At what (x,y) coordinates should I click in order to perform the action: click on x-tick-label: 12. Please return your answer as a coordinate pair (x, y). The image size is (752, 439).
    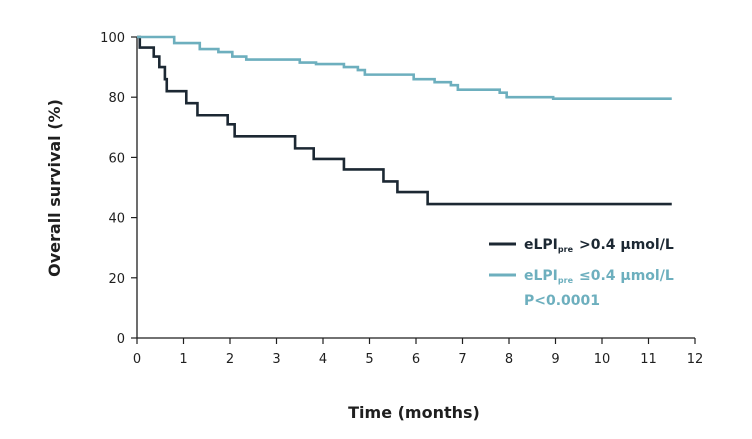
    Looking at the image, I should click on (695, 359).